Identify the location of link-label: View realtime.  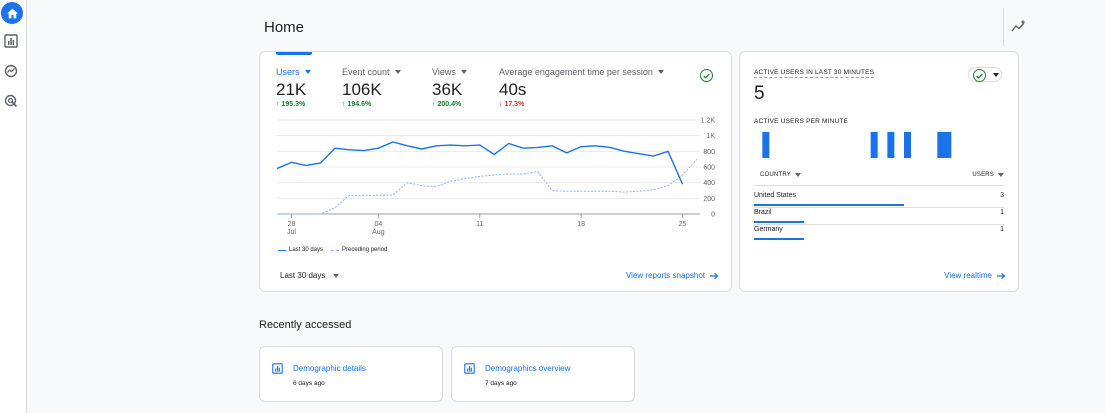
(968, 275).